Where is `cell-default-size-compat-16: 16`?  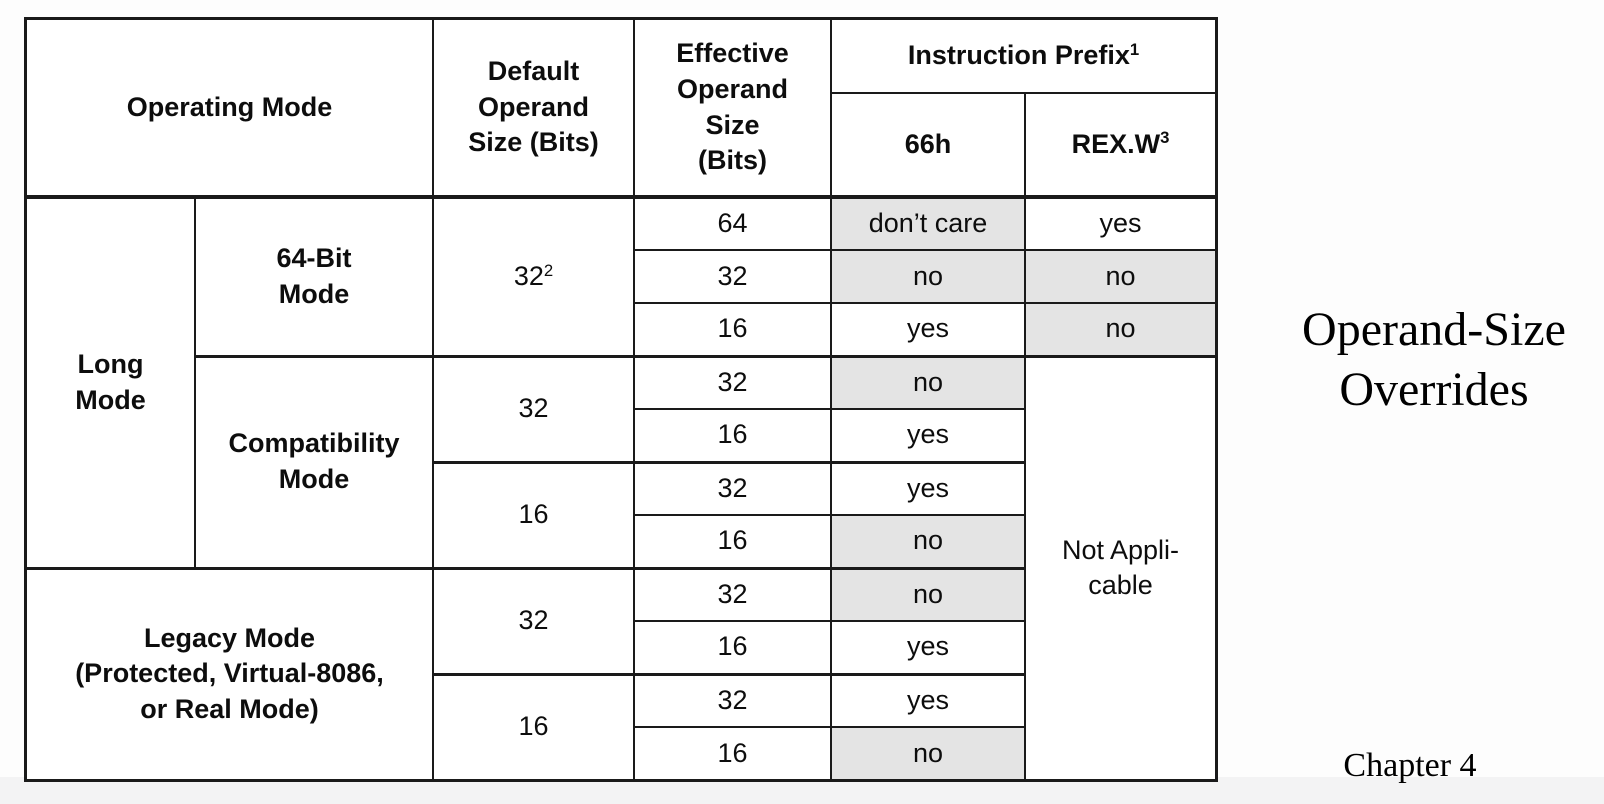
cell-default-size-compat-16: 16 is located at coordinates (534, 514).